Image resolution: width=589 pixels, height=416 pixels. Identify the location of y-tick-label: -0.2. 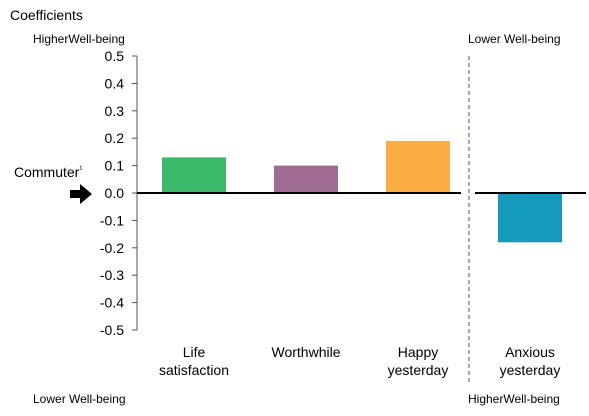
(112, 248).